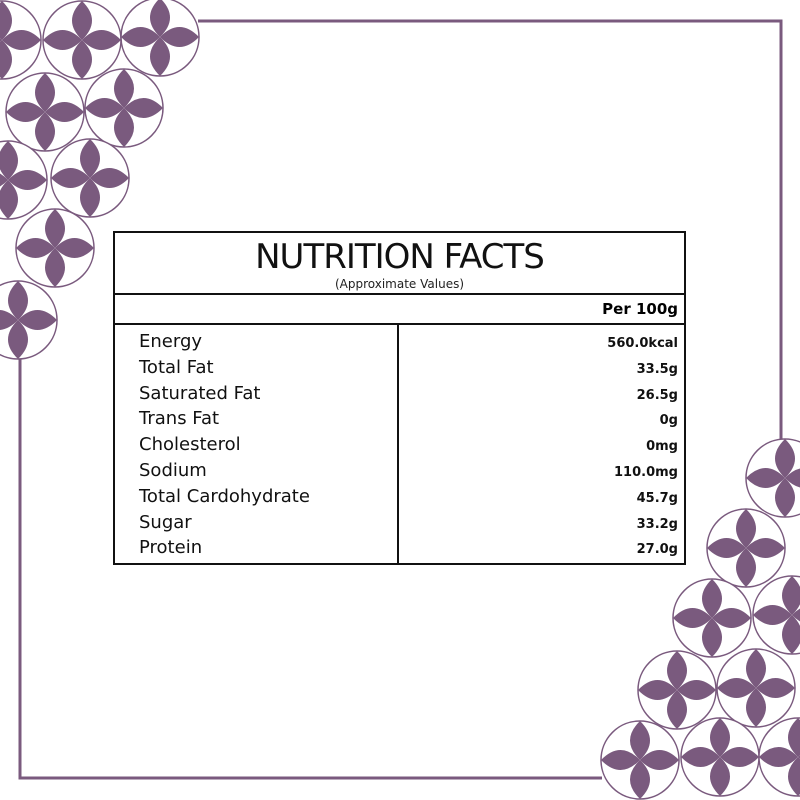  I want to click on nutrient-name: Protein, so click(171, 548).